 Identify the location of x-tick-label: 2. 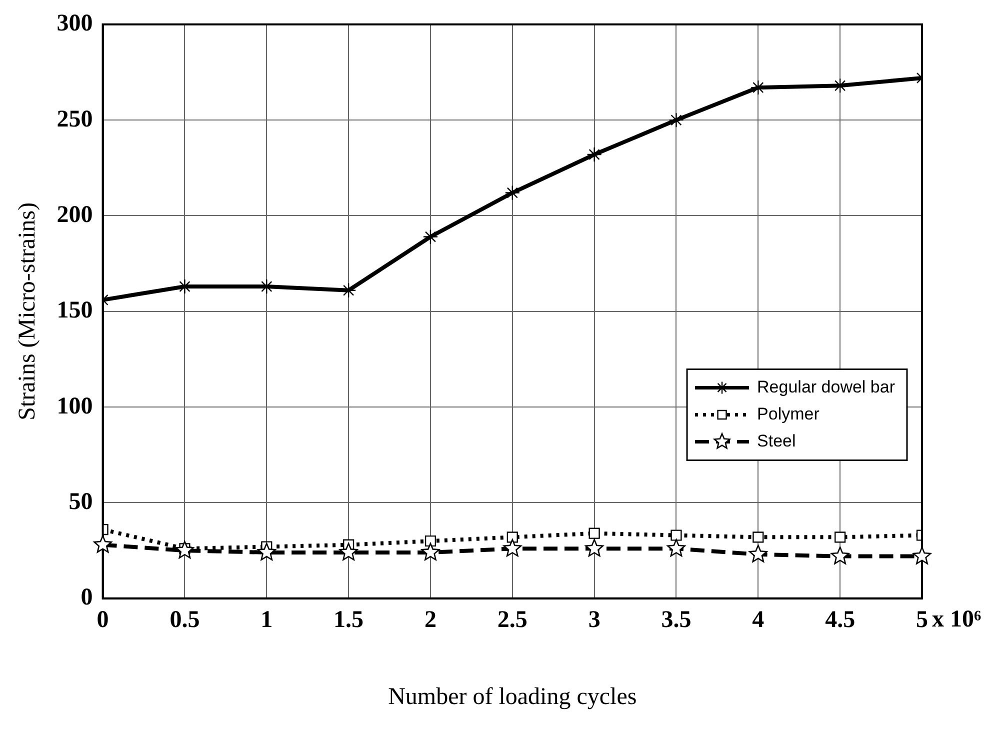
(430, 620).